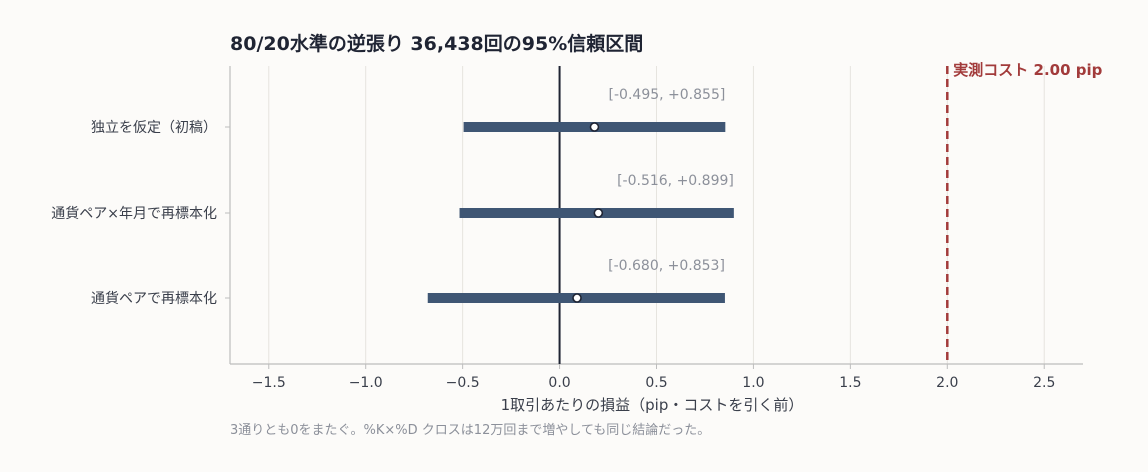 The image size is (1148, 472). I want to click on y-tick-label-2: 通貨ペアで再標本化, so click(154, 298).